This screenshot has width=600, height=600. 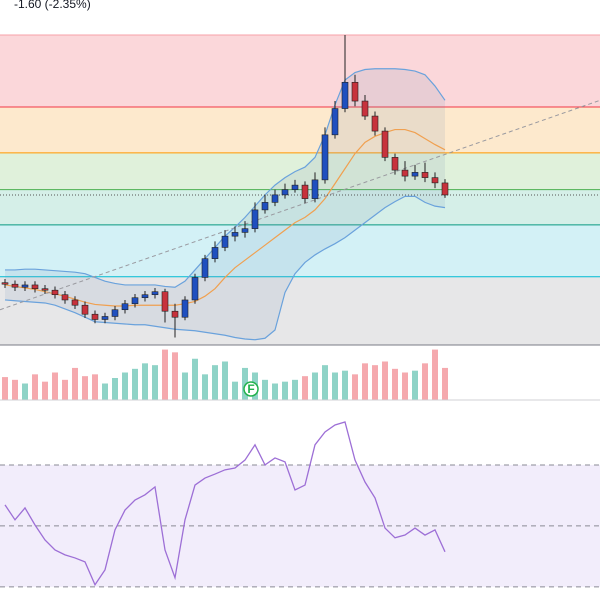 What do you see at coordinates (52, 5) in the screenshot?
I see `change-label: -1.60 (-2.35%)` at bounding box center [52, 5].